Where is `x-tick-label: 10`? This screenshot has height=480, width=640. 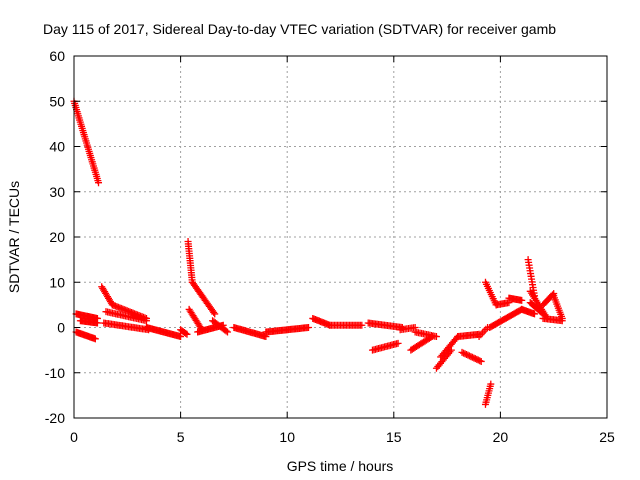
x-tick-label: 10 is located at coordinates (287, 437).